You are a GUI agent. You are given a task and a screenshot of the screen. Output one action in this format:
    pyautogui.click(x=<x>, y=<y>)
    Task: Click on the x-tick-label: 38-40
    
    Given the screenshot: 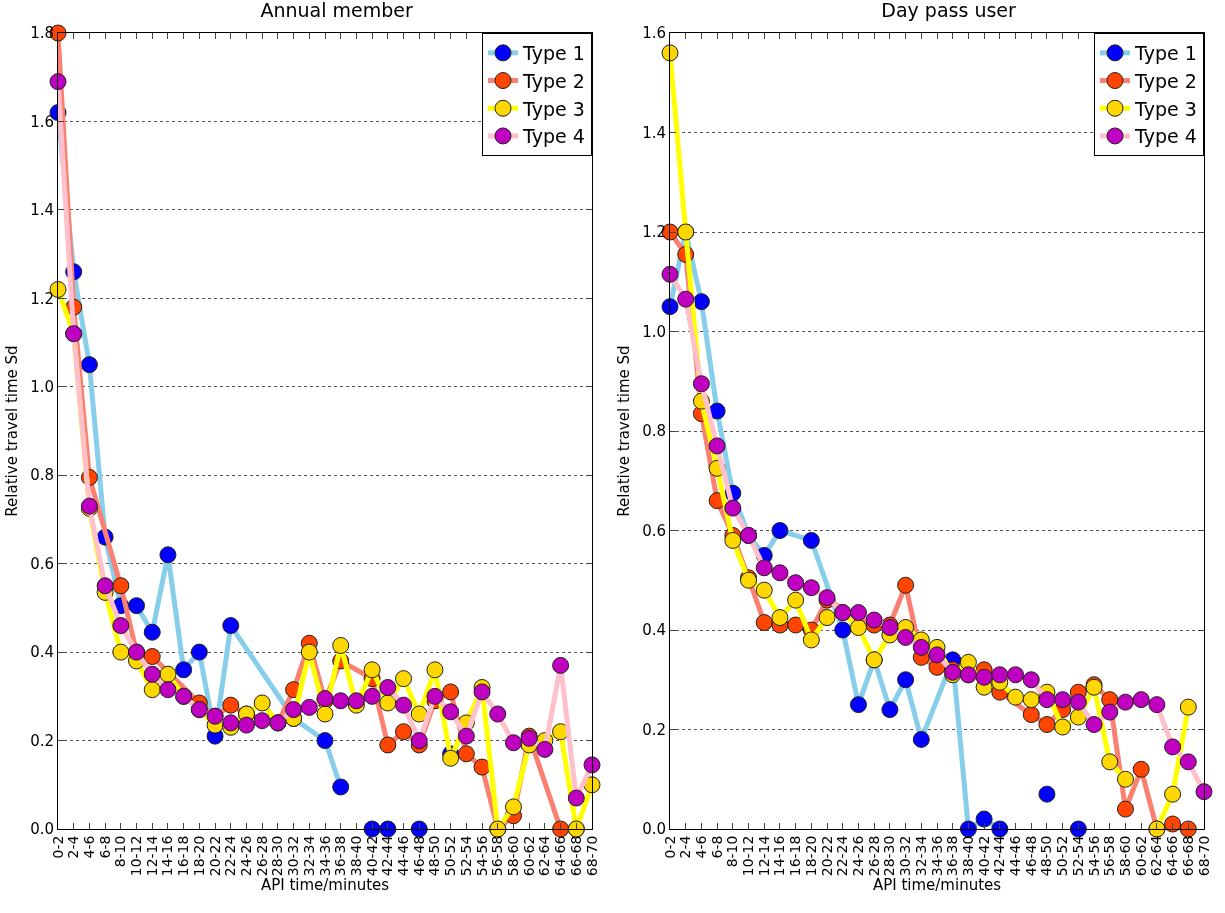 What is the action you would take?
    pyautogui.click(x=967, y=856)
    